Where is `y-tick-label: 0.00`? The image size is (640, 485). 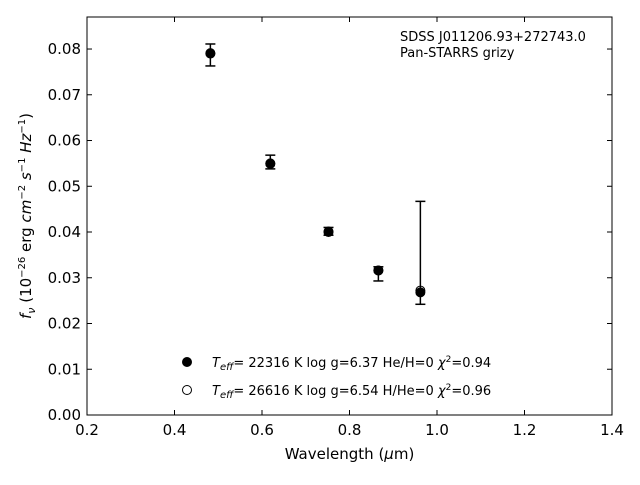 y-tick-label: 0.00 is located at coordinates (64, 415).